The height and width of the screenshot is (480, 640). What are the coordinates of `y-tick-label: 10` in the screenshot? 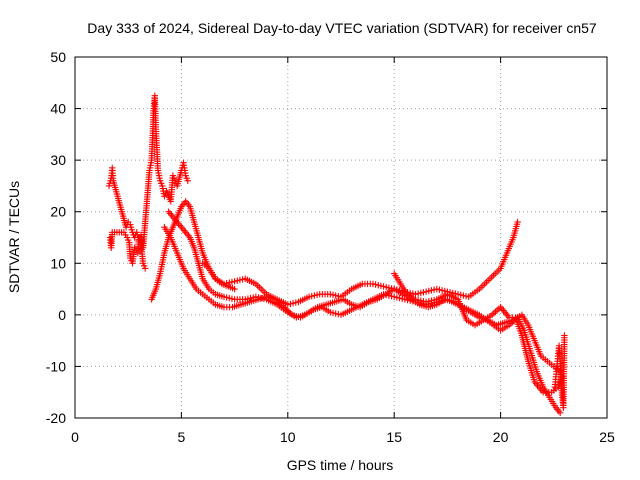 It's located at (58, 263).